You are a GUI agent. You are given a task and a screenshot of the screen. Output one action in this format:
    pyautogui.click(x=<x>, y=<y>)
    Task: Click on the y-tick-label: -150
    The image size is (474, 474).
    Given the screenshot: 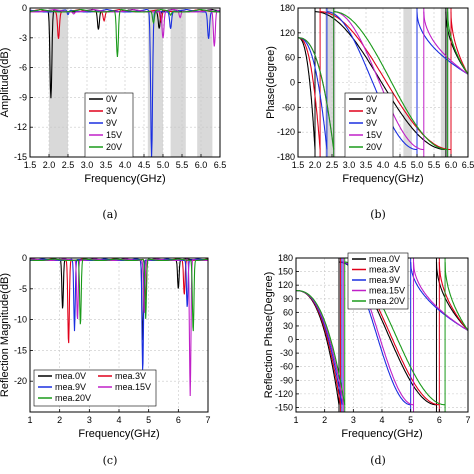 What is the action you would take?
    pyautogui.click(x=284, y=407)
    